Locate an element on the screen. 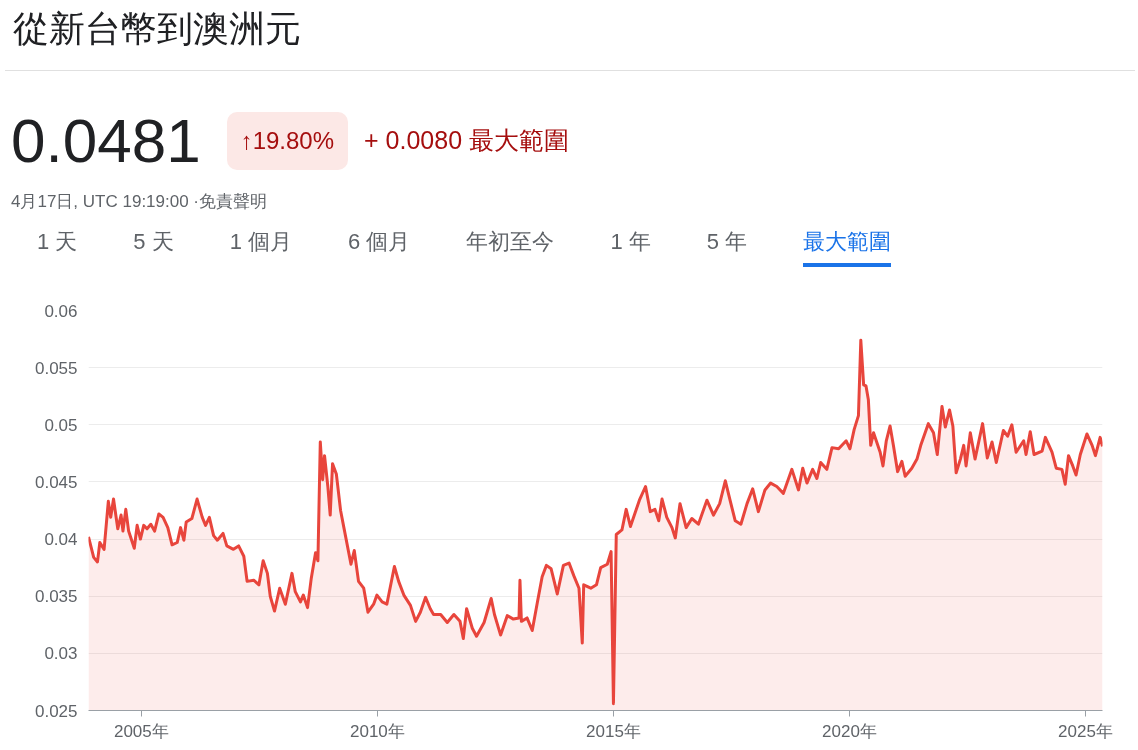 This screenshot has height=750, width=1138. x-tick-label: 2010年 is located at coordinates (377, 731).